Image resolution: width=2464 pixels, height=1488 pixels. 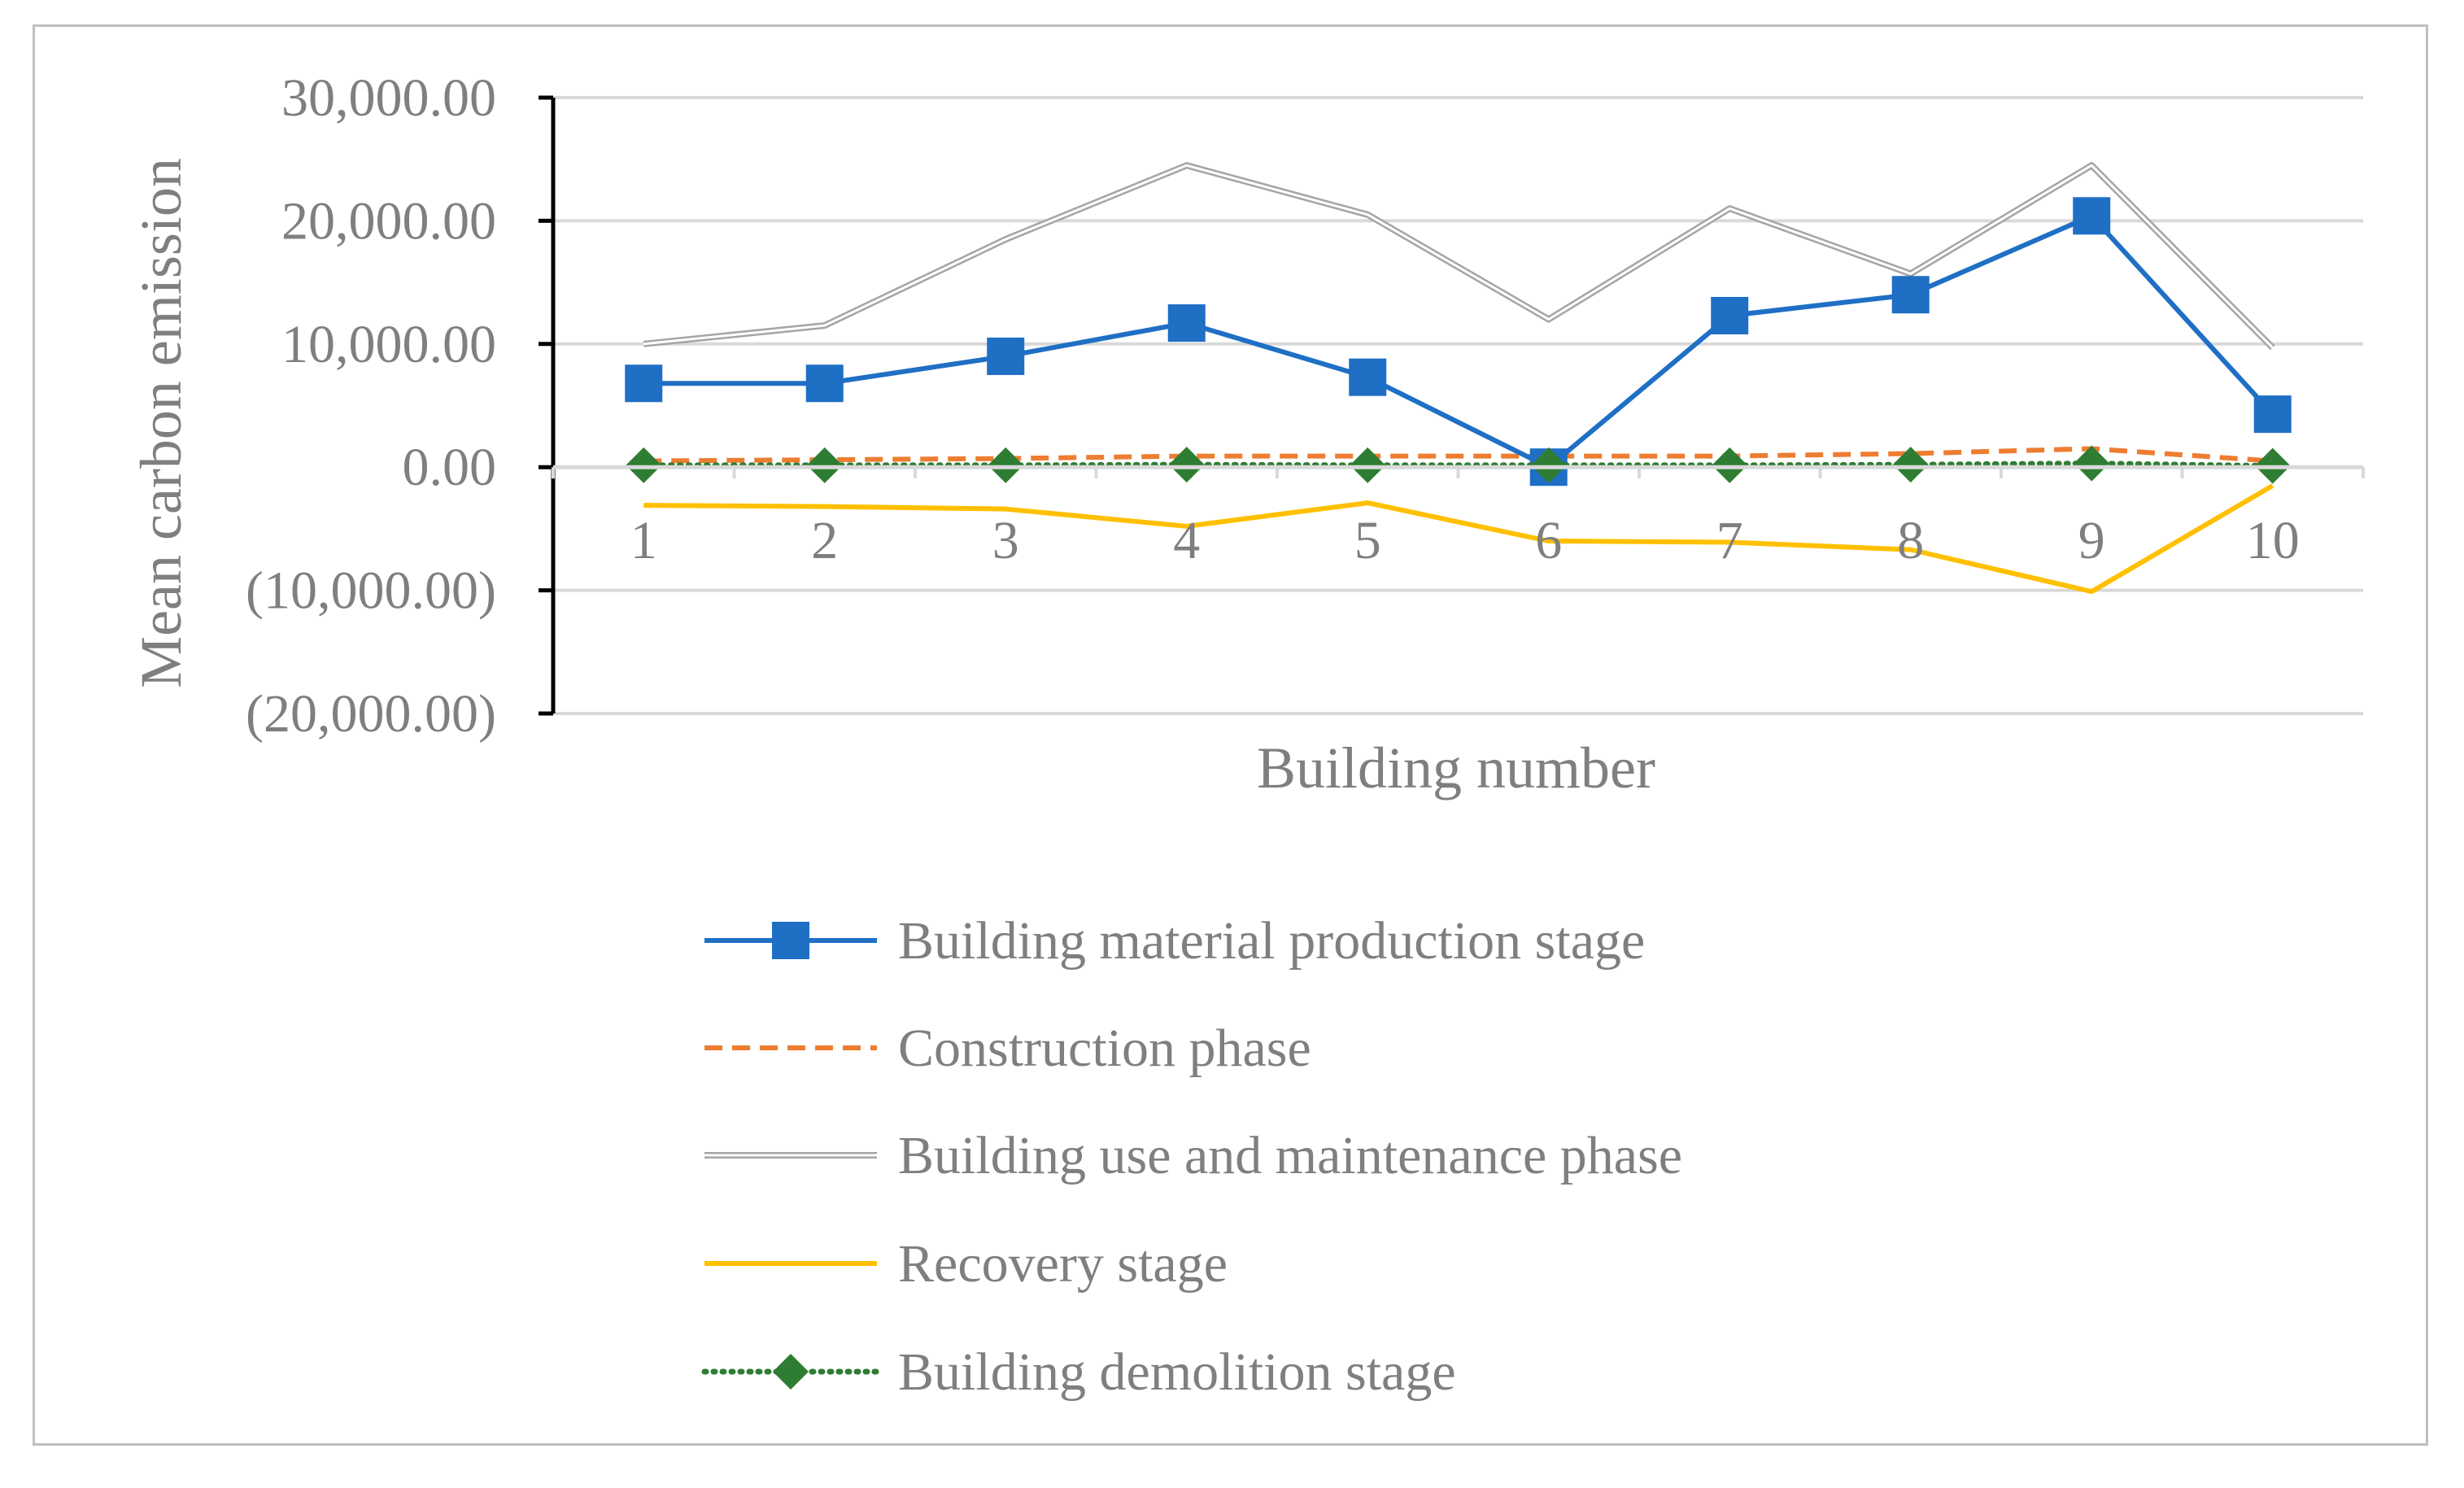 I want to click on series-1-line, so click(x=1458, y=342).